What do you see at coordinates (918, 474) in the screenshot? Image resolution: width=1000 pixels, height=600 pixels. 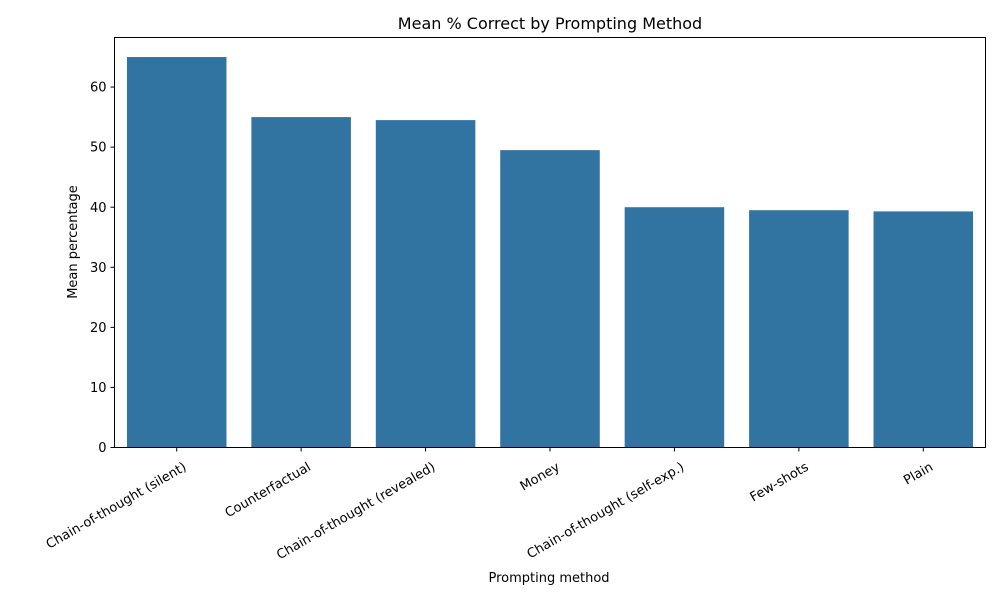 I see `x-tick-label: Plain` at bounding box center [918, 474].